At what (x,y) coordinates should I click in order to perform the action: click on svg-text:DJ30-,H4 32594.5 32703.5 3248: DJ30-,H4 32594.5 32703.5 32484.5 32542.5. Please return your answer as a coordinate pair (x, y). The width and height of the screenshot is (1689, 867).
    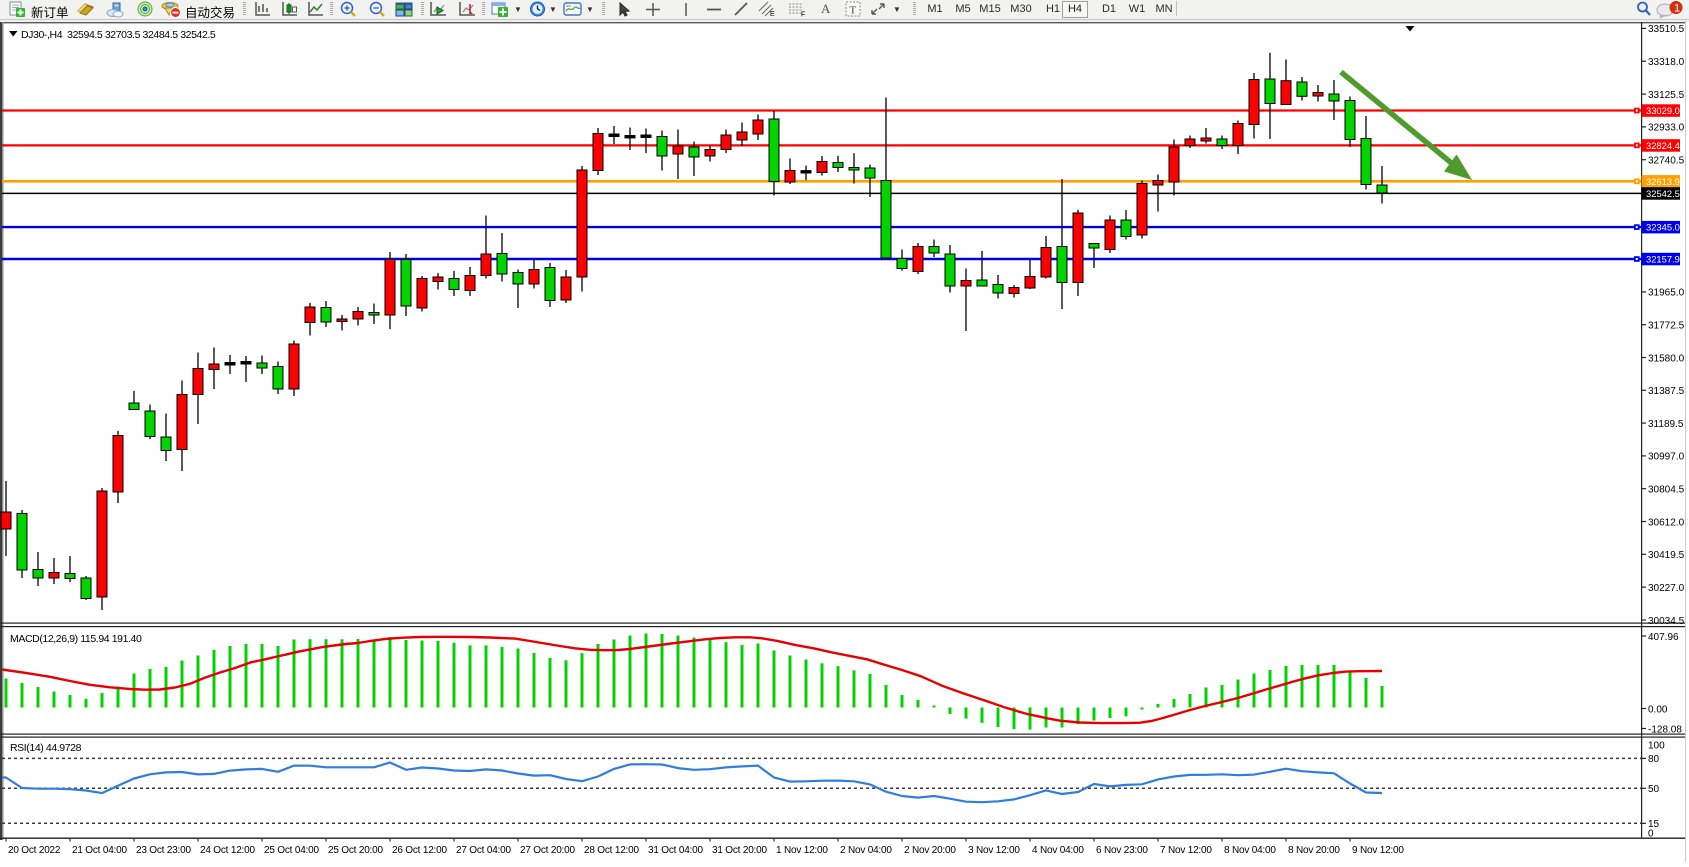
    Looking at the image, I should click on (118, 35).